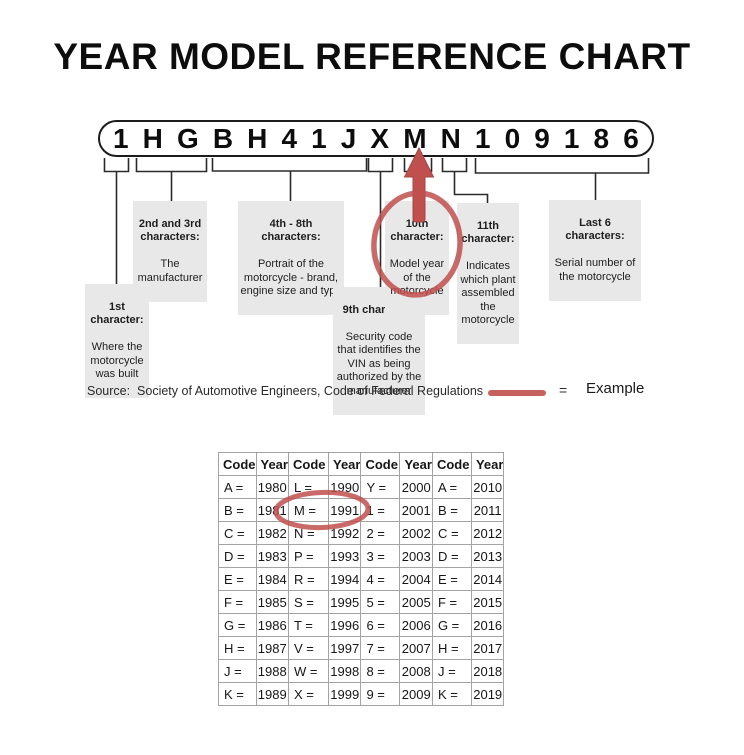  Describe the element at coordinates (237, 556) in the screenshot. I see `code-cell: D =` at that location.